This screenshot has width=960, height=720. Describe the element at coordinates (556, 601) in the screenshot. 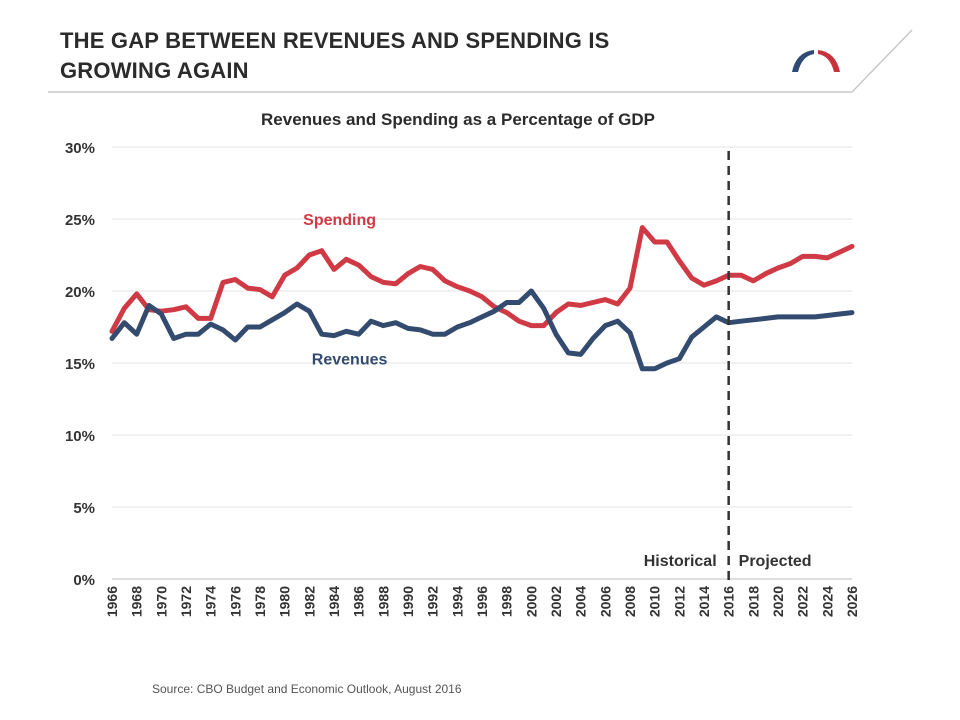

I see `x-tick-label: 2002` at that location.